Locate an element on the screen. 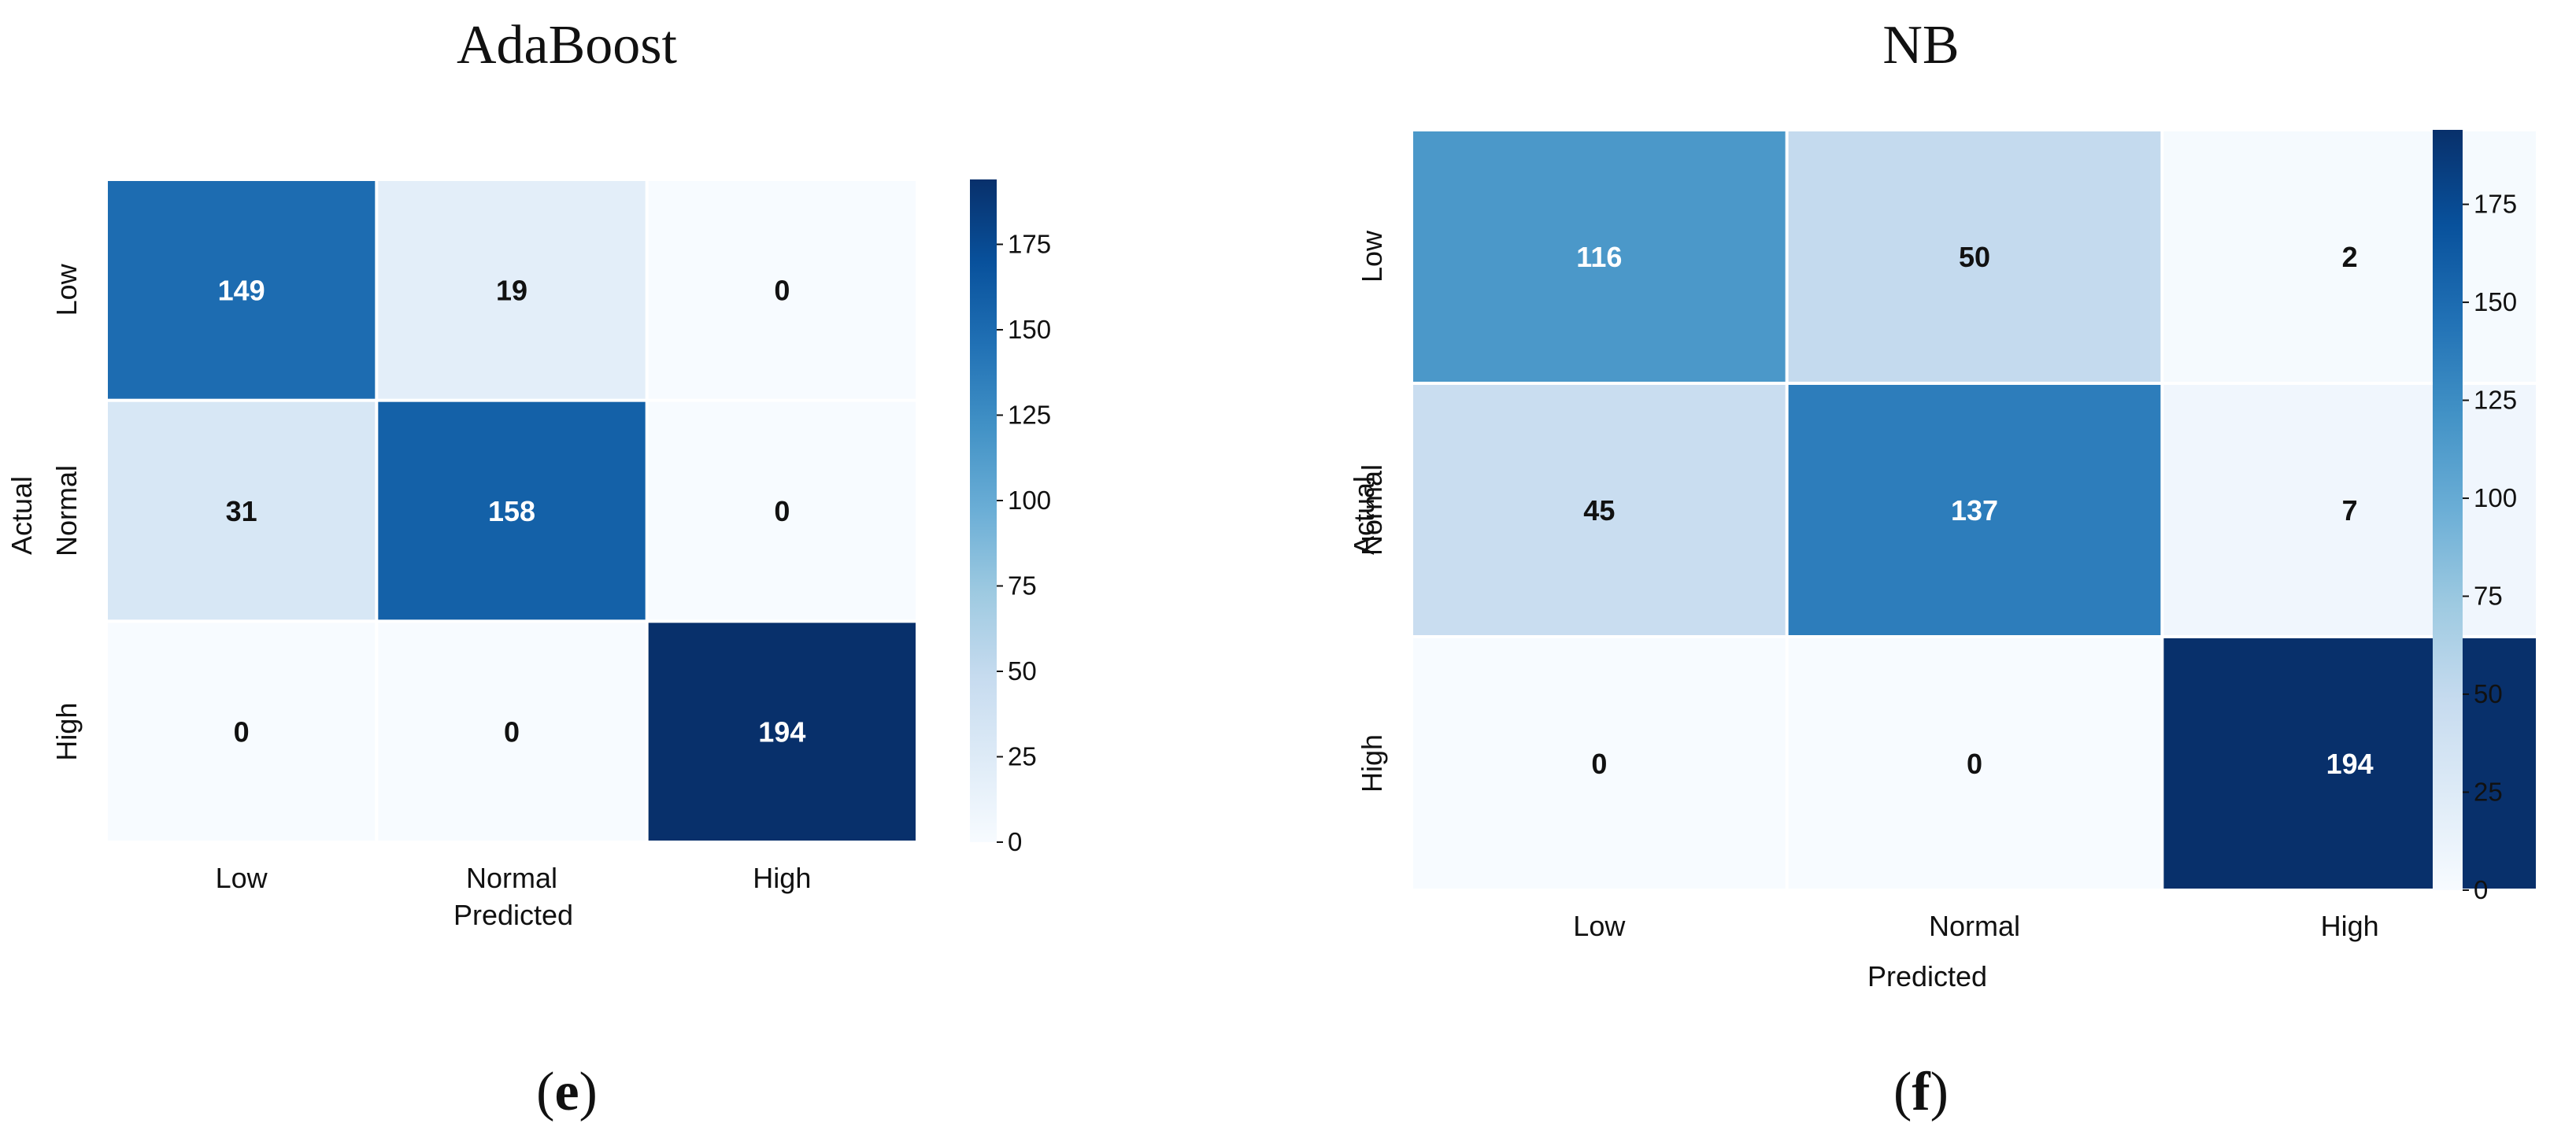 This screenshot has width=2576, height=1142. heatmap-cell-label: 149 is located at coordinates (241, 290).